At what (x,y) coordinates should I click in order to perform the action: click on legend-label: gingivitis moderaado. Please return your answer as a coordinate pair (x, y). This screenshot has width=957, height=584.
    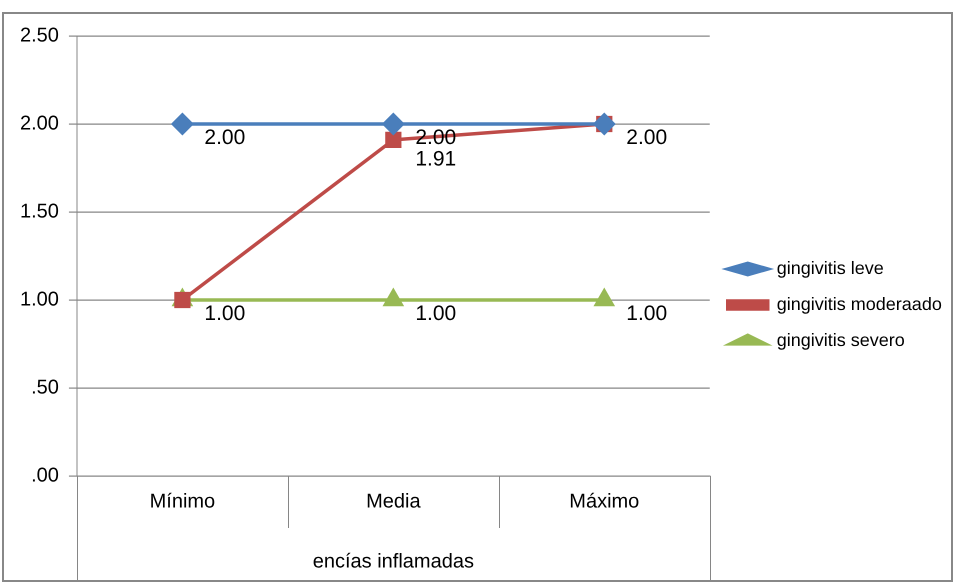
    Looking at the image, I should click on (859, 304).